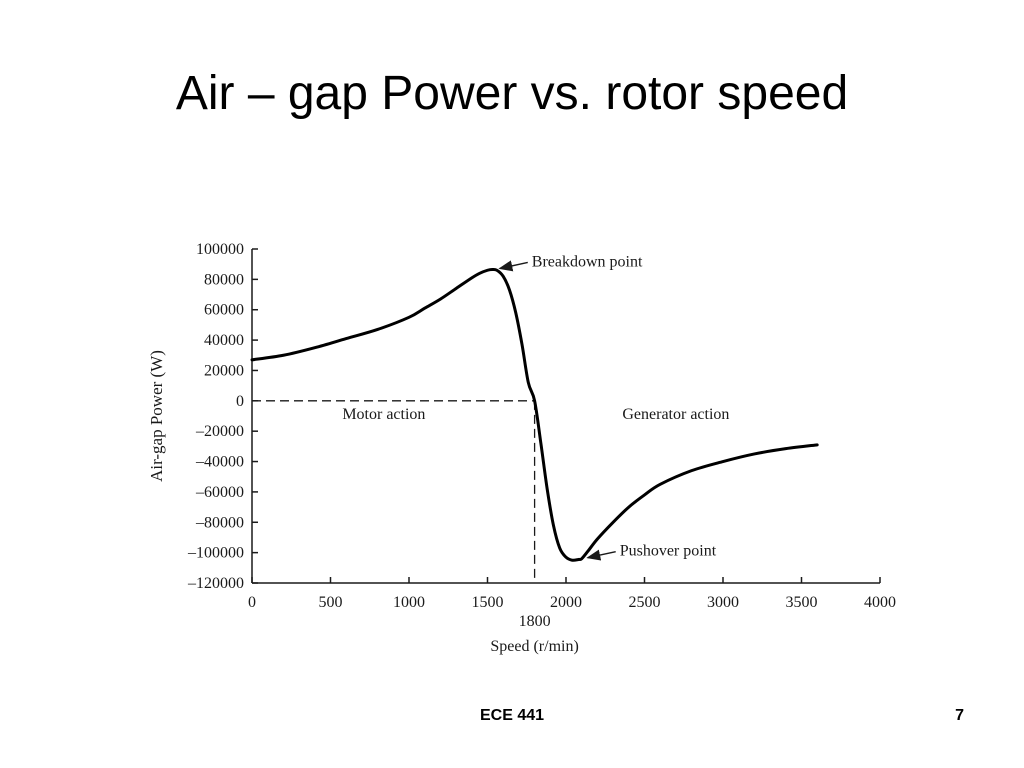  I want to click on x-tick-label: 2500, so click(645, 602).